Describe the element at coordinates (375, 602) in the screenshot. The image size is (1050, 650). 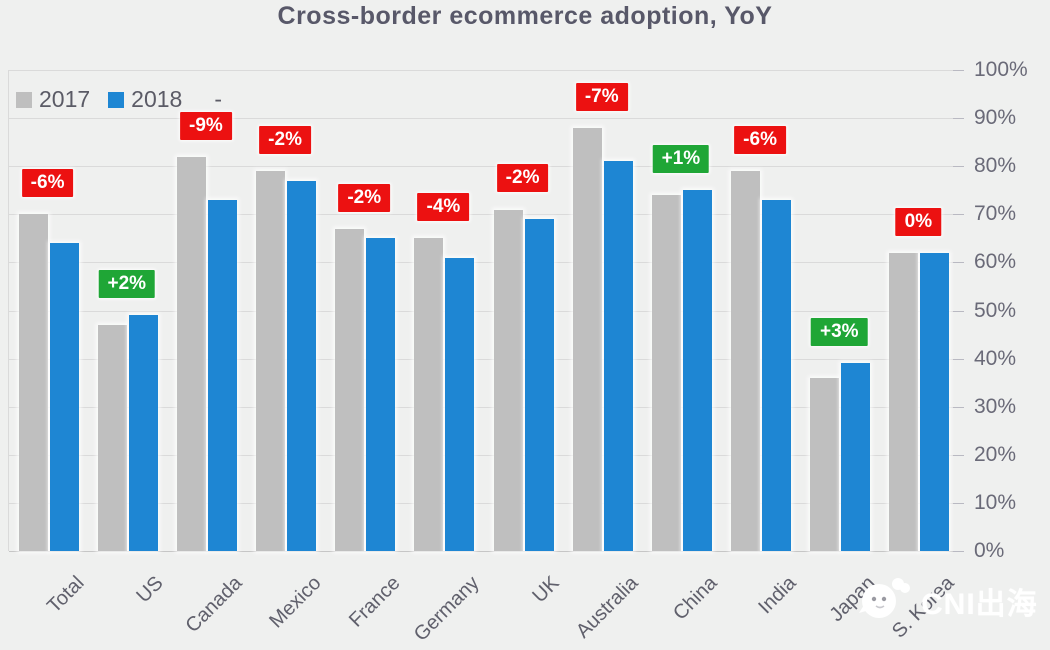
I see `x-axis-label-france: France` at that location.